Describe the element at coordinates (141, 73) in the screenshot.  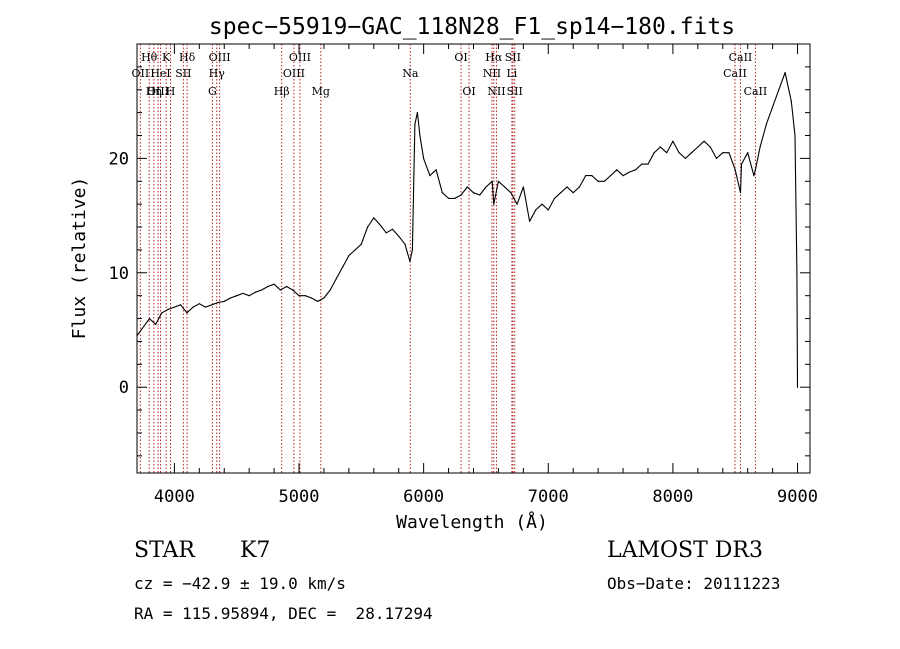
I see `emission-line-label: OII` at that location.